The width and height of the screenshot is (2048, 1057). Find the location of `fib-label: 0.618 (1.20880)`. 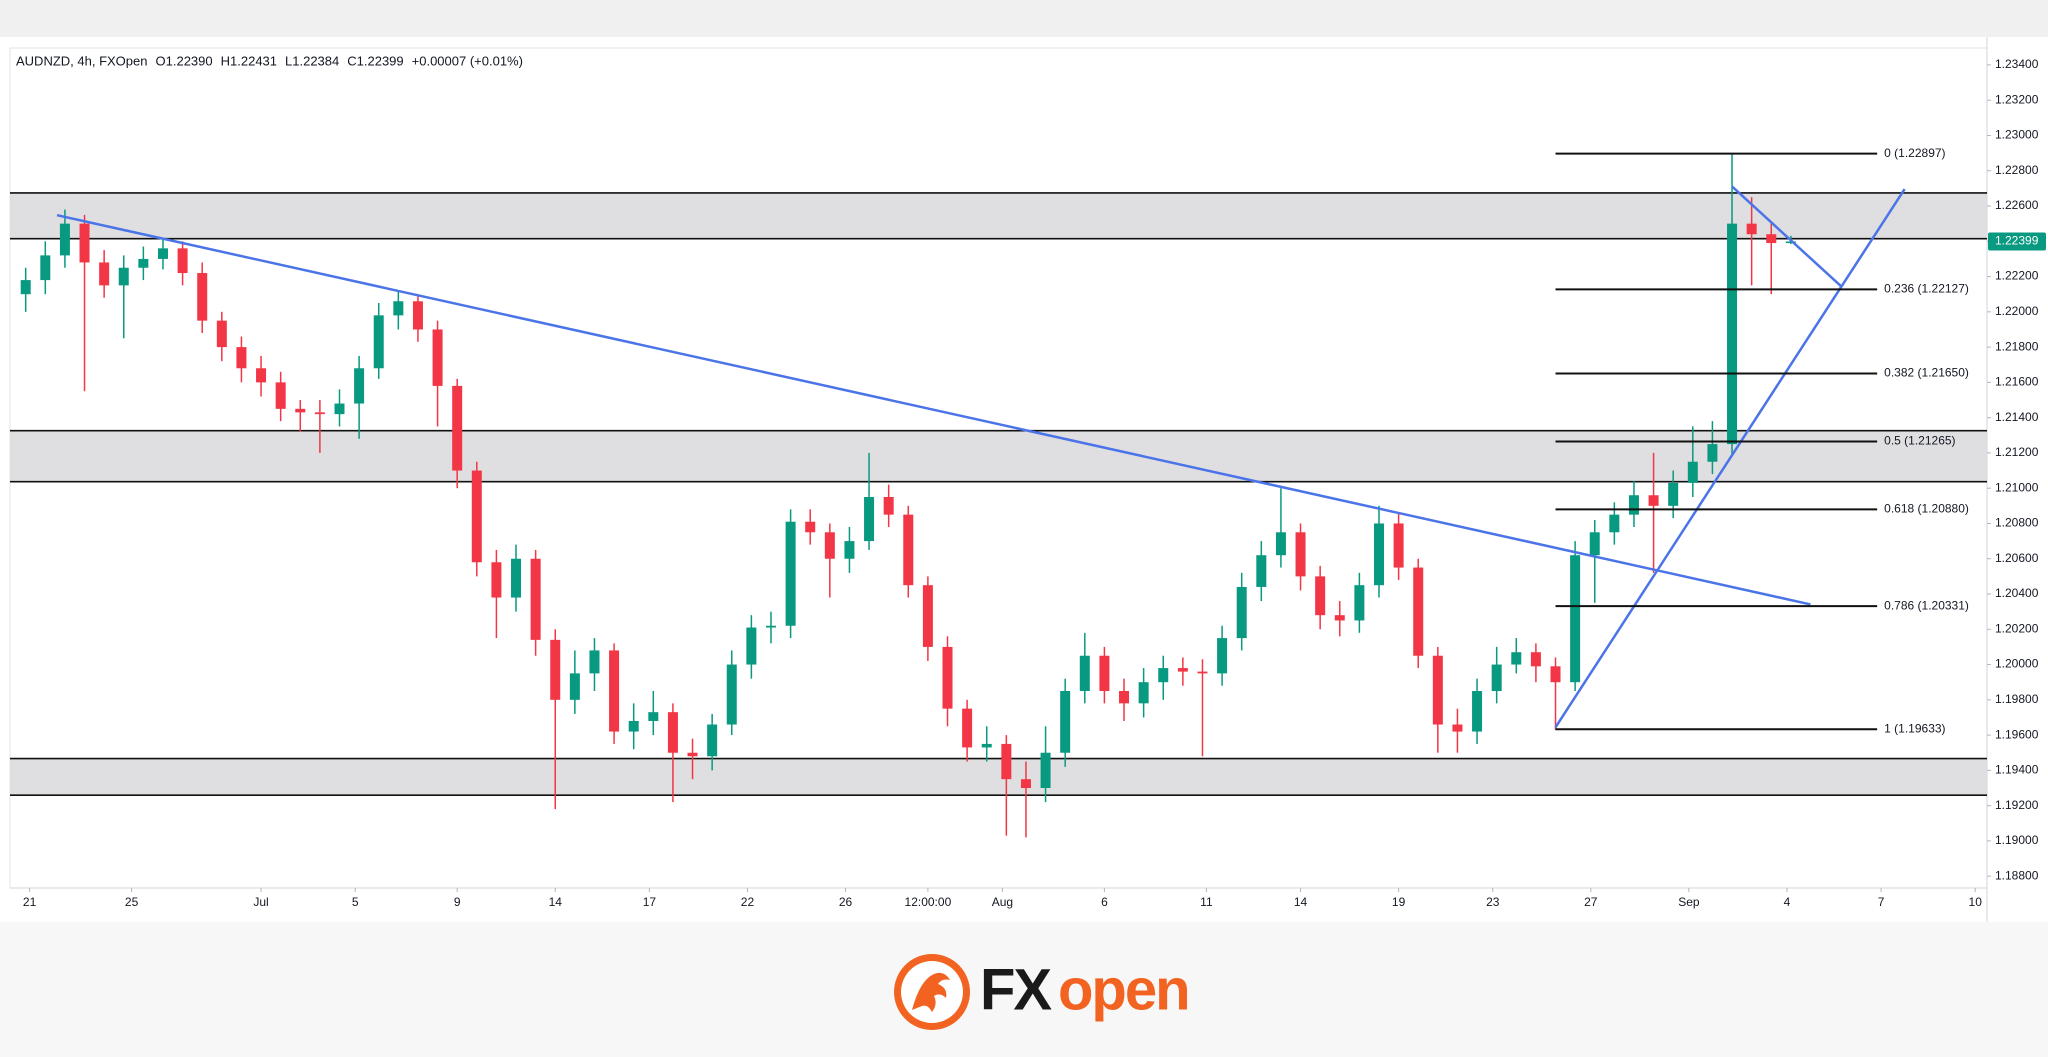

fib-label: 0.618 (1.20880) is located at coordinates (1926, 509).